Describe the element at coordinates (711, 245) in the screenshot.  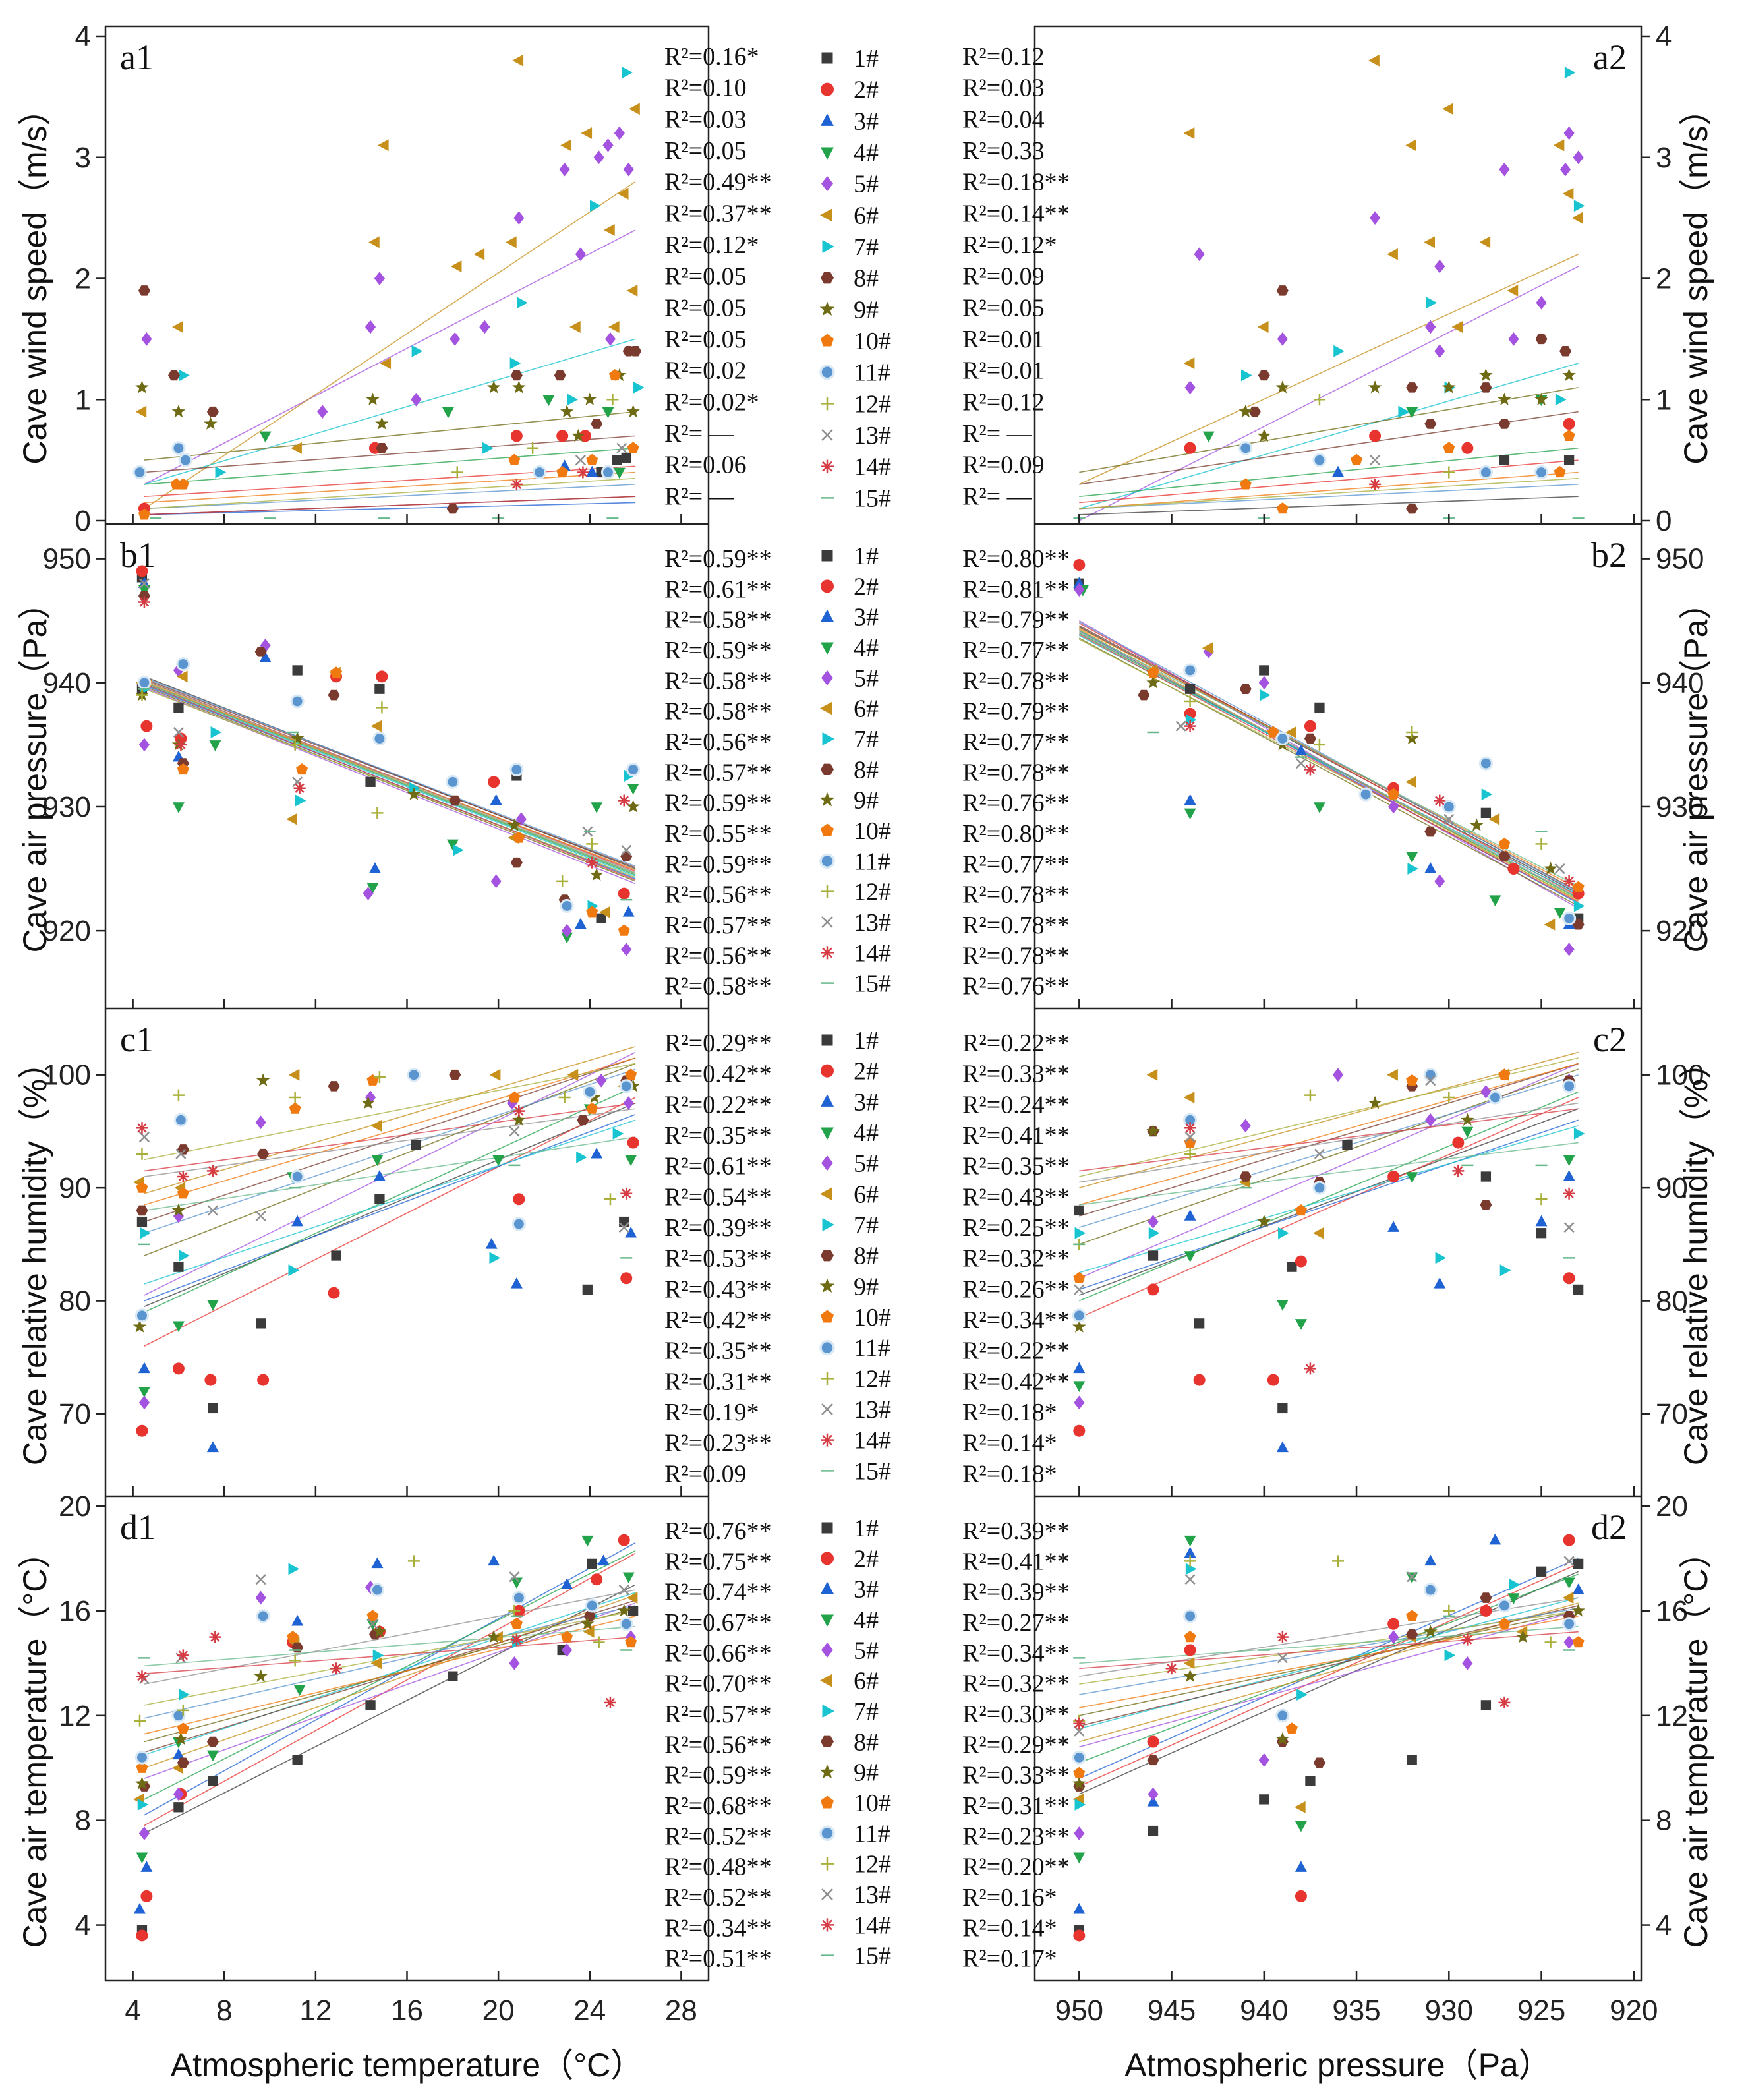
I see `r2-label: R²=0.12*` at that location.